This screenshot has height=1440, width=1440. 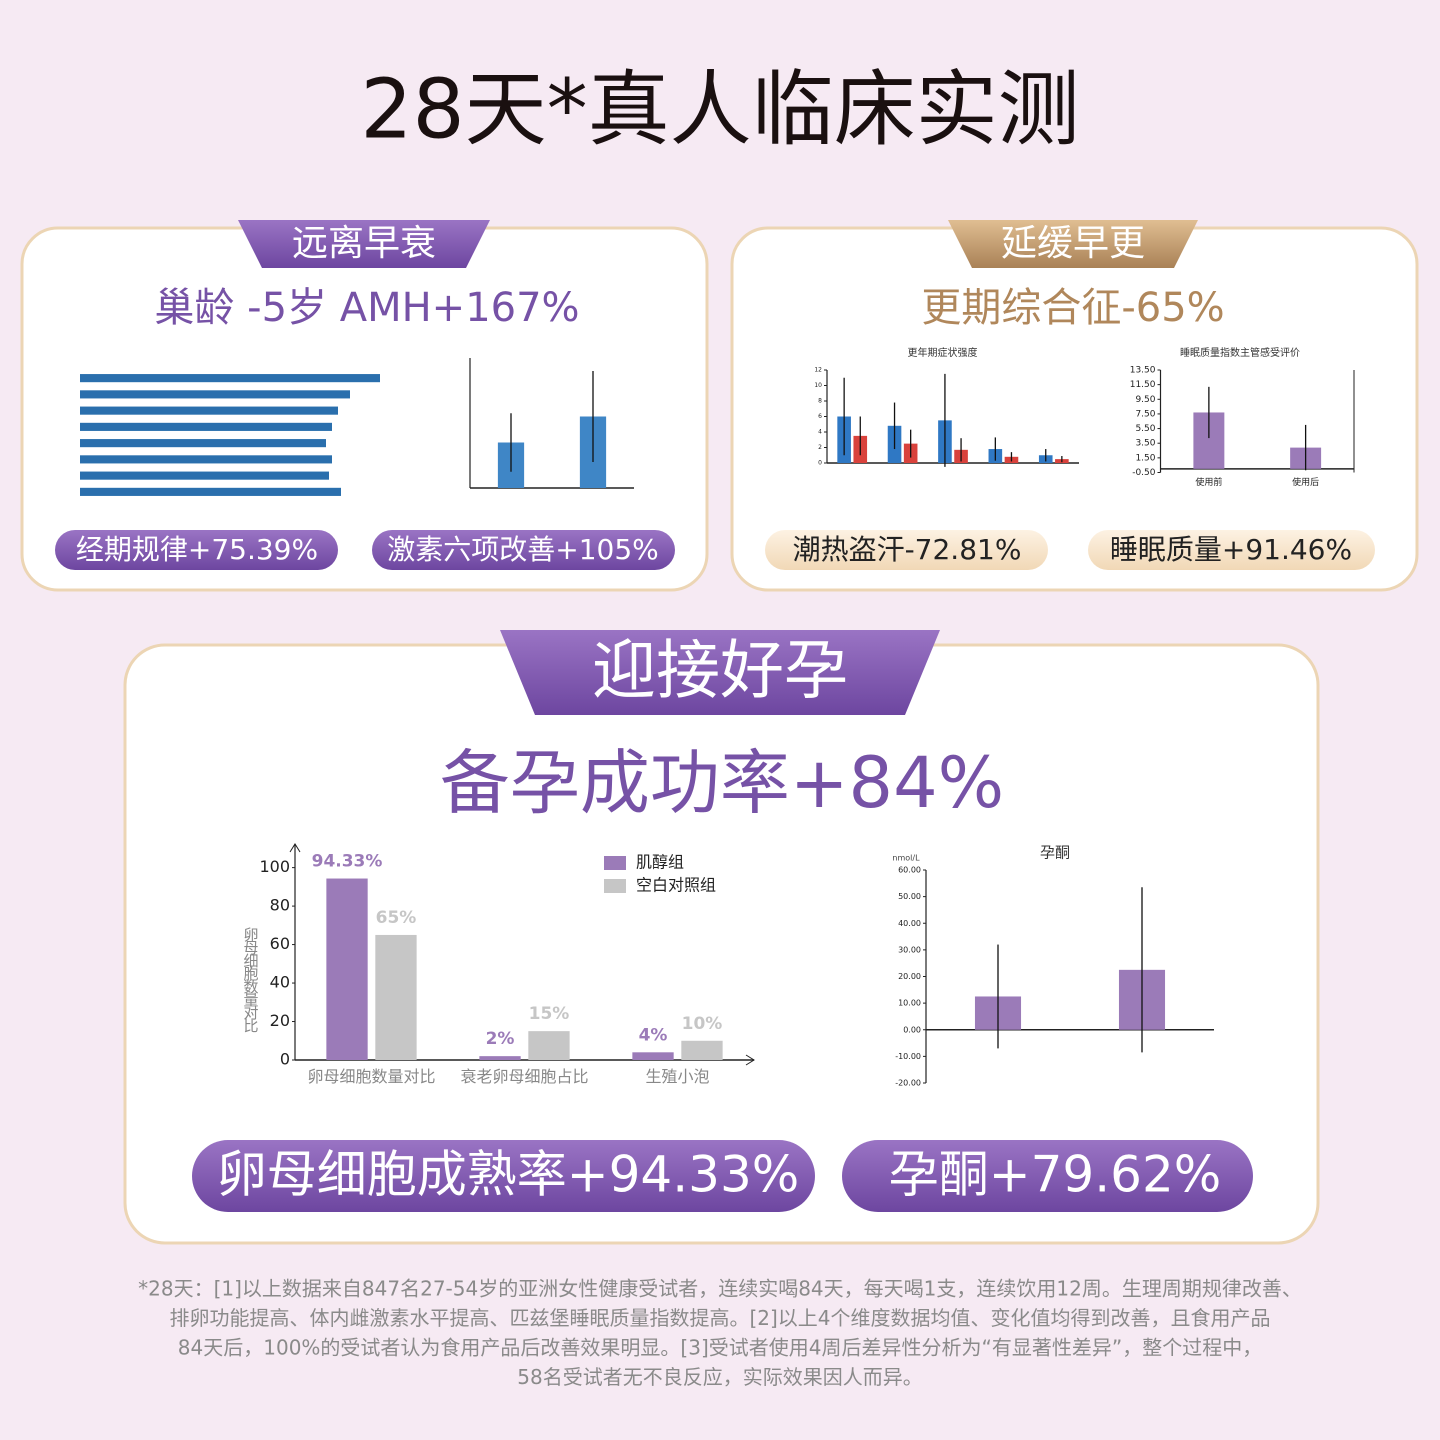 I want to click on page-title: 28天*真人临床实测, so click(x=719, y=109).